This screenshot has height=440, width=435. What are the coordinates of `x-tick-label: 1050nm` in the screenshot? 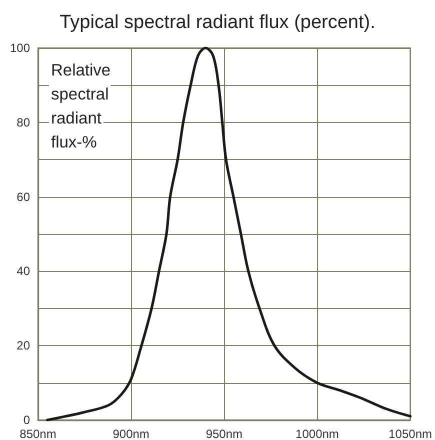 It's located at (410, 433).